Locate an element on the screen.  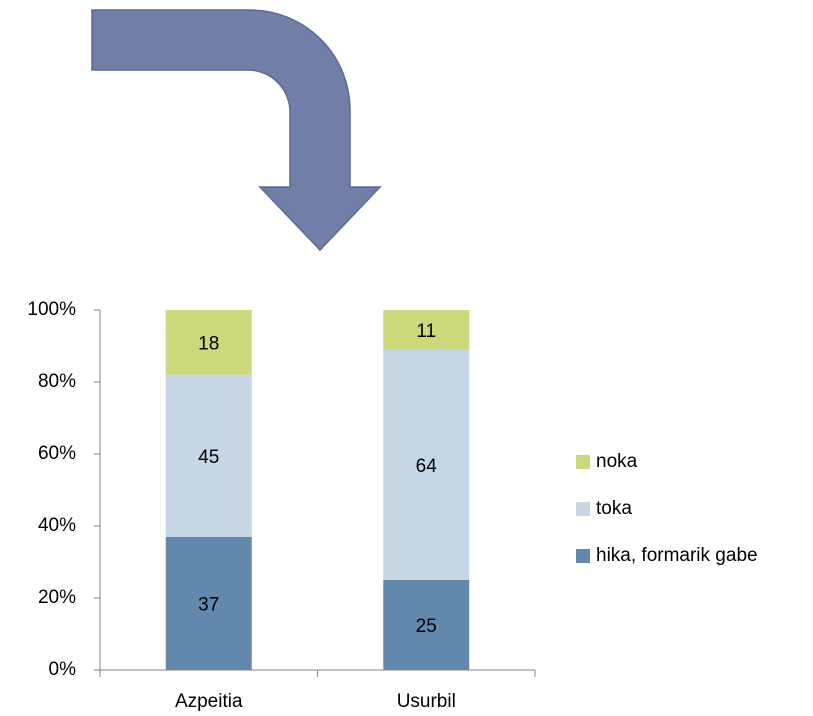
y-tick-label: 40% is located at coordinates (57, 525).